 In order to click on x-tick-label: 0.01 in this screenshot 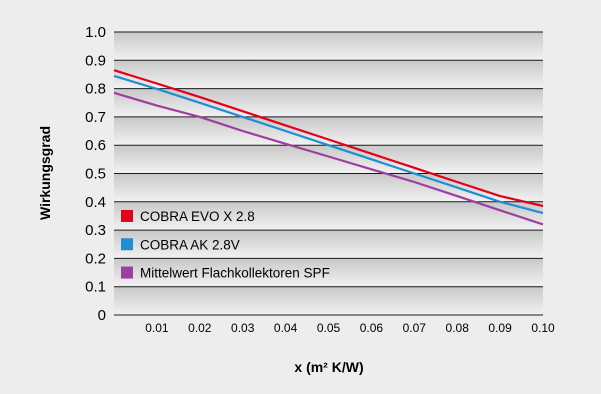, I will do `click(157, 328)`.